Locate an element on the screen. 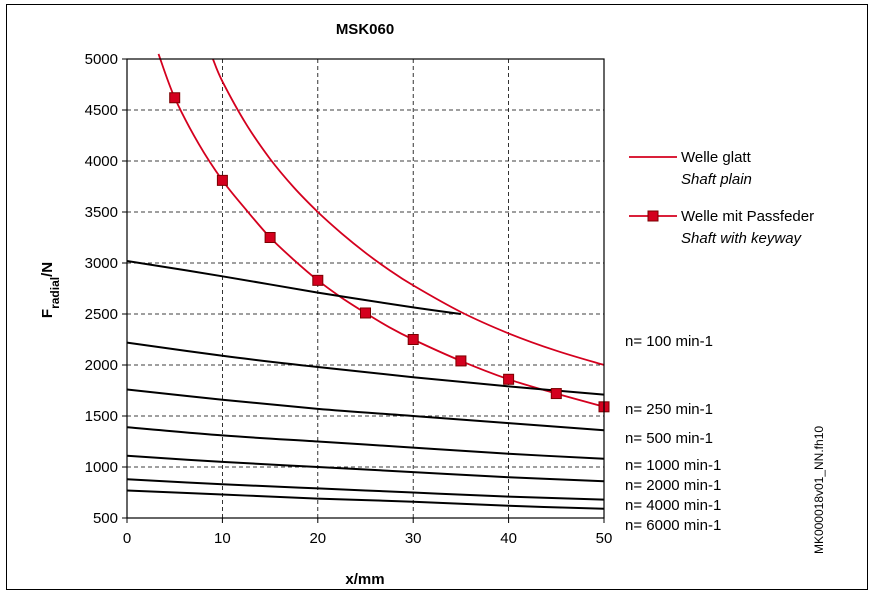 The image size is (879, 596). y-tick-label: 4500 is located at coordinates (101, 110).